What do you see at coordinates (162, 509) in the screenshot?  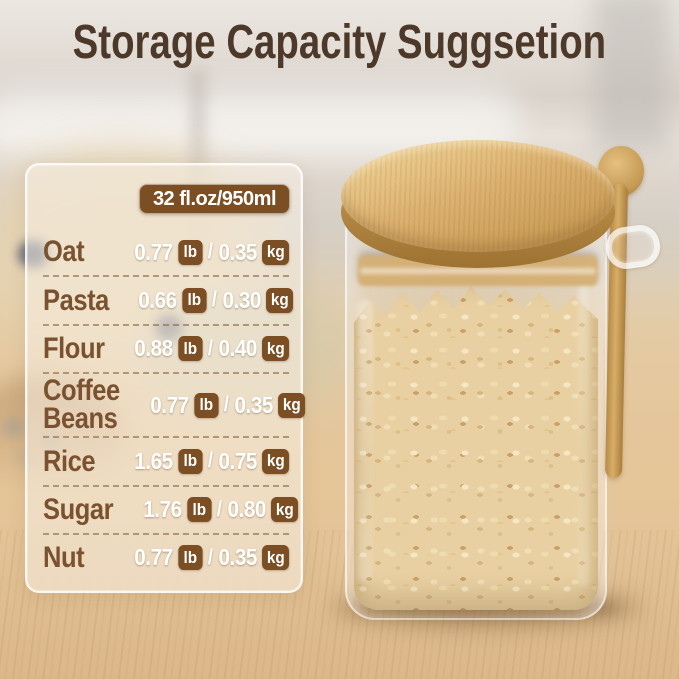 I see `lb-value: 1.76` at bounding box center [162, 509].